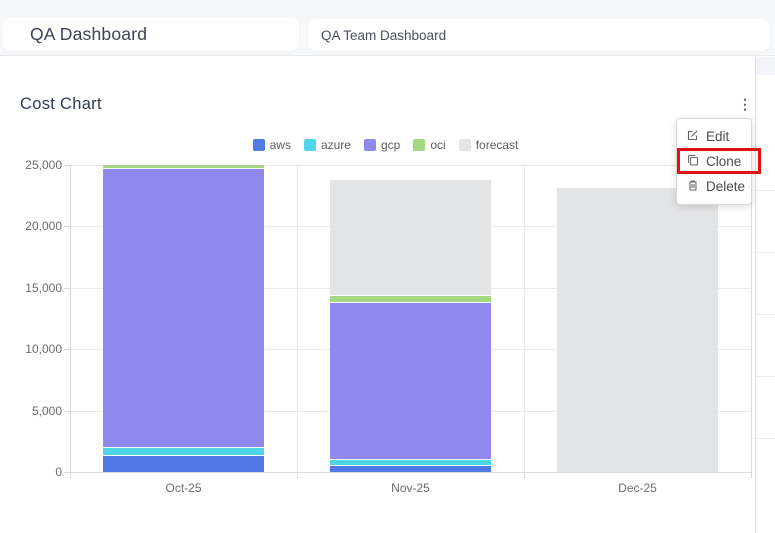 This screenshot has height=533, width=775. I want to click on y-axis-label: 0, so click(58, 472).